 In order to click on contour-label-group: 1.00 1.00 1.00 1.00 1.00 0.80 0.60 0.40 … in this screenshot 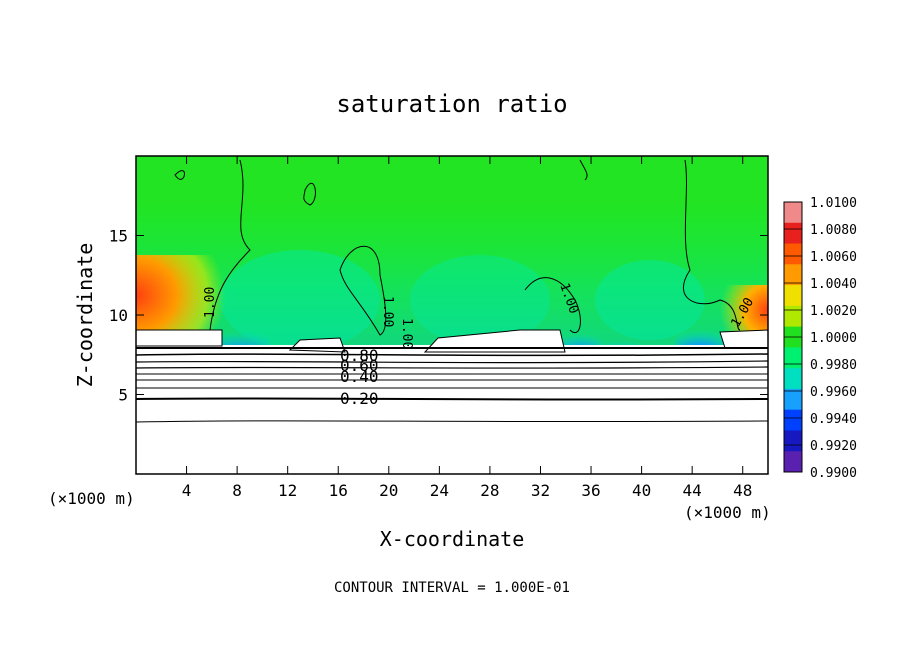, I will do `click(480, 344)`.